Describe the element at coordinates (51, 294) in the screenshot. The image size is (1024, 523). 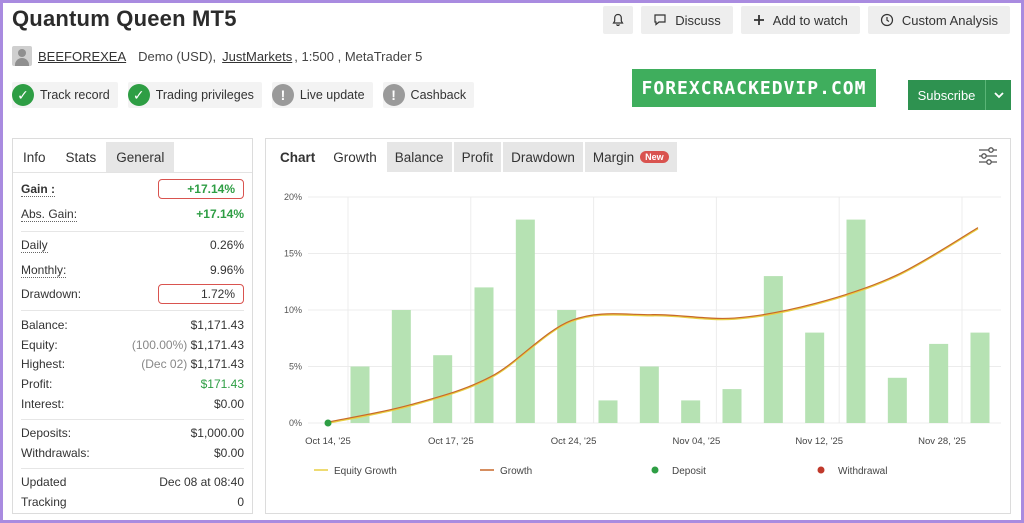
I see `stat-label: Drawdown:` at that location.